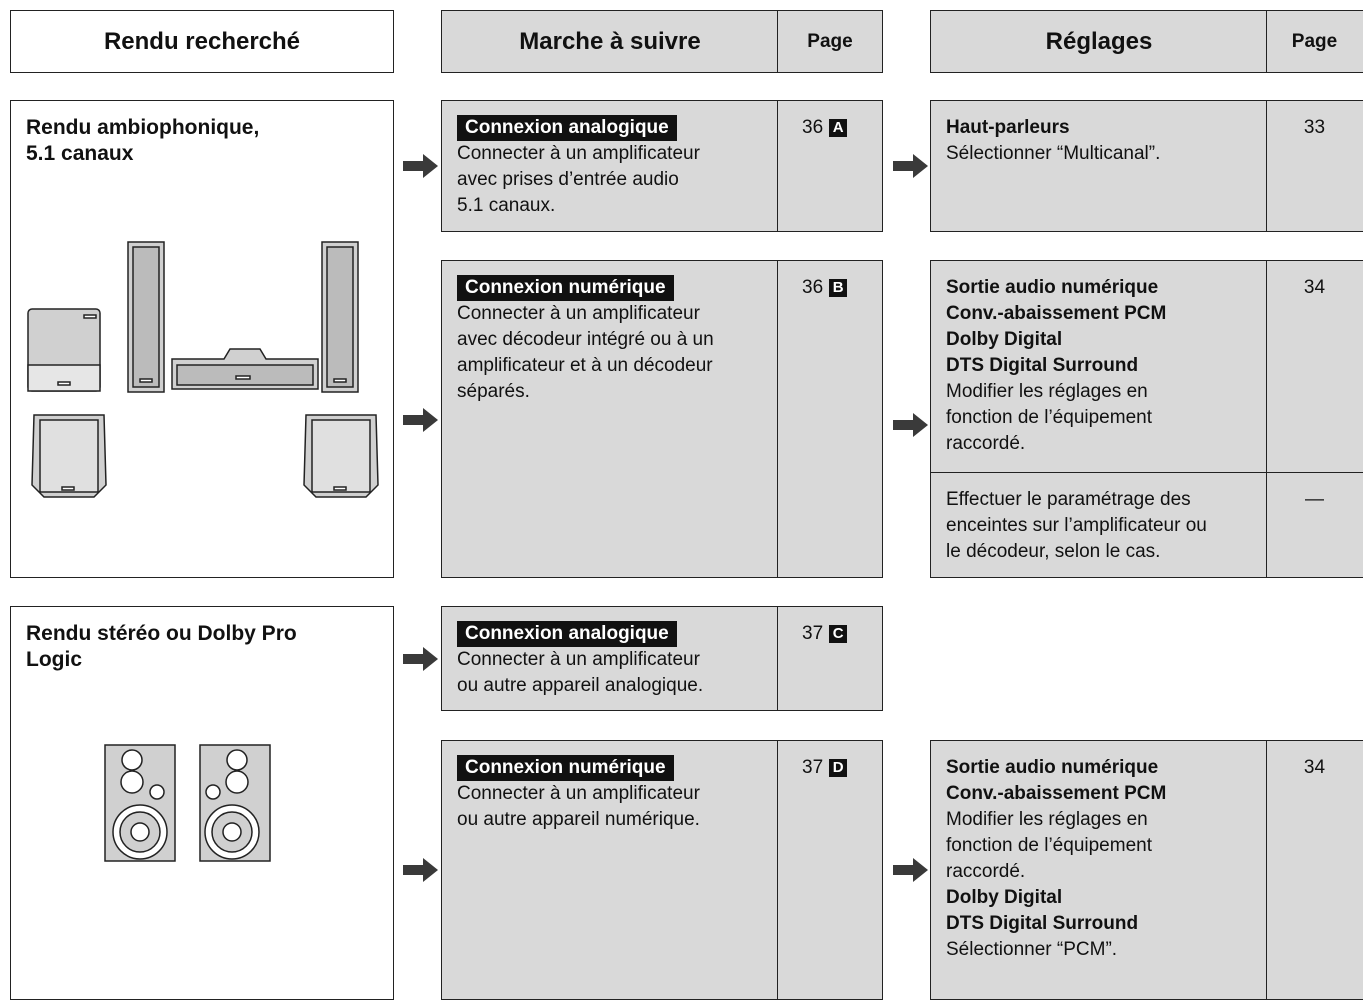 The image size is (1363, 1000). Describe the element at coordinates (580, 685) in the screenshot. I see `connection-text: ou autre appareil analogique.` at that location.